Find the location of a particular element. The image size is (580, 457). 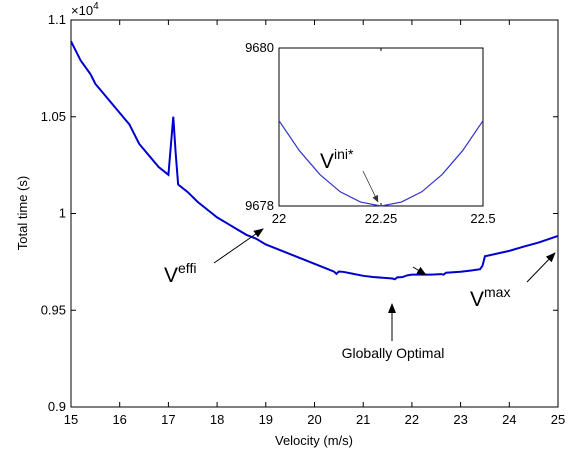

inset-x-tick-labels: 22 22.25 22.5 is located at coordinates (384, 218).